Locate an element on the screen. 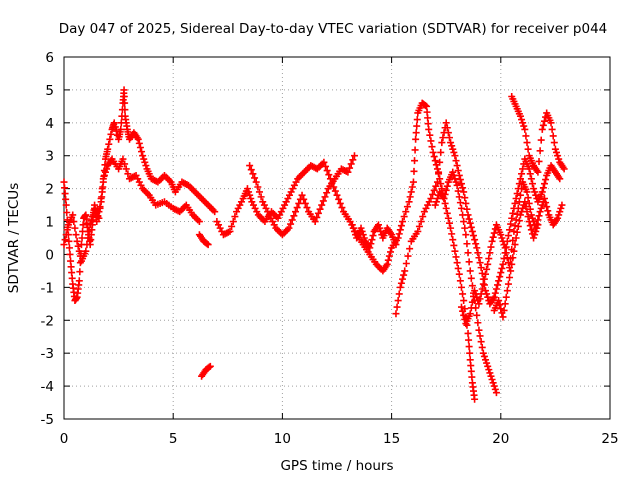 Image resolution: width=640 pixels, height=480 pixels. y-tick-label: -5 is located at coordinates (47, 420).